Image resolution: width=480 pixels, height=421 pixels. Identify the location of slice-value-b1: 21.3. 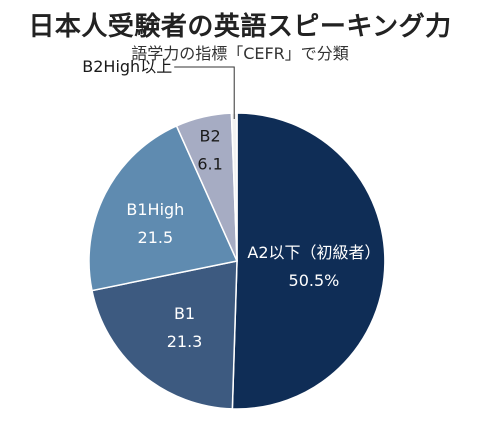
(185, 341).